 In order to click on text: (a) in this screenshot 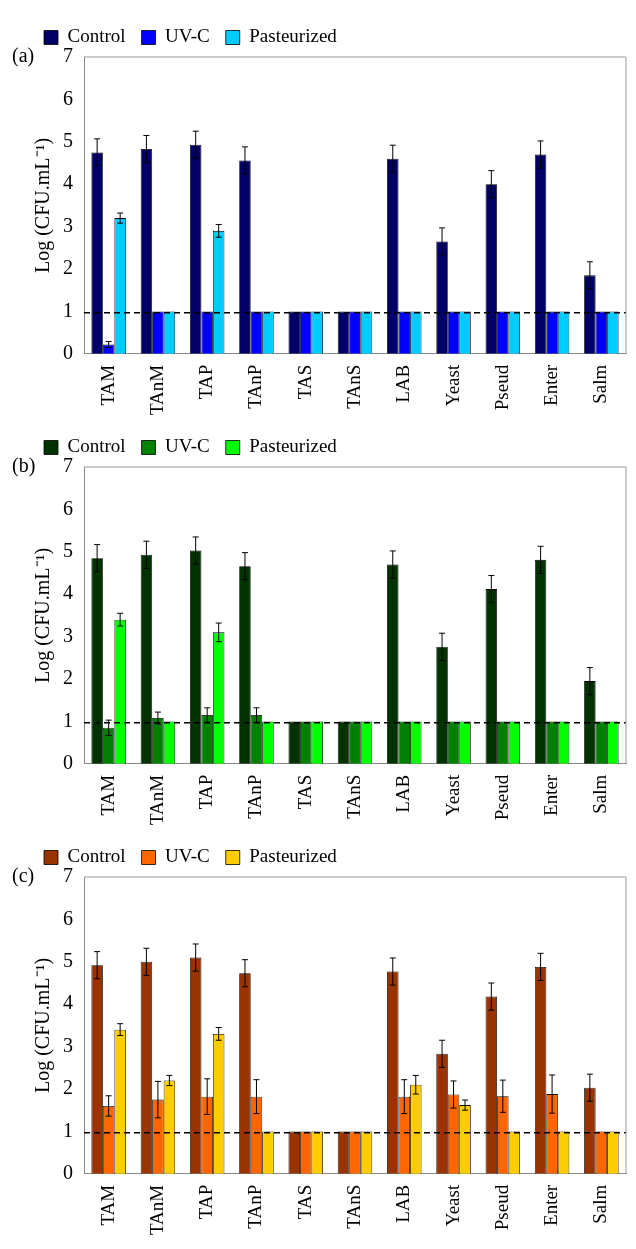, I will do `click(23, 56)`.